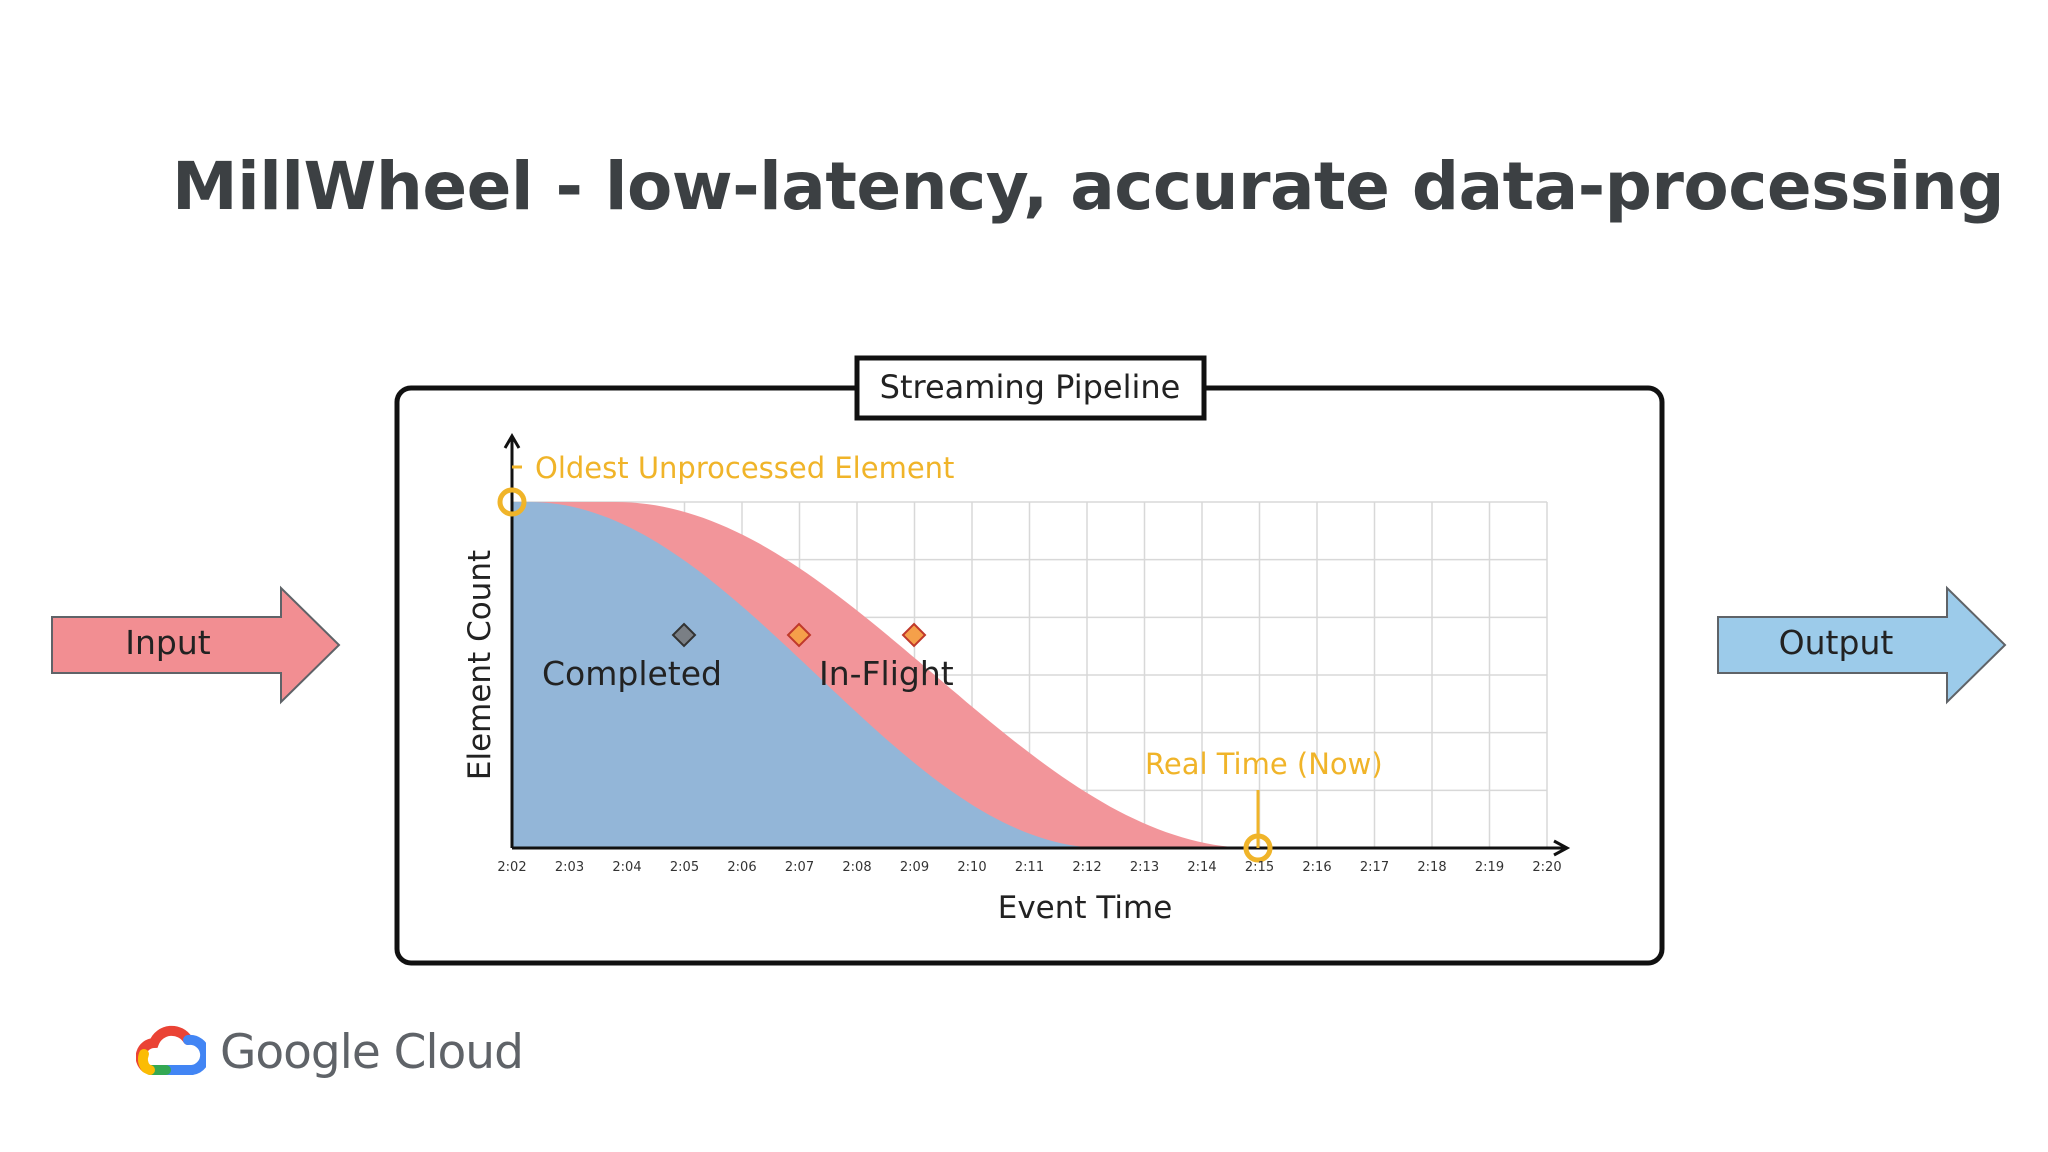  Describe the element at coordinates (808, 675) in the screenshot. I see `completed-area` at that location.